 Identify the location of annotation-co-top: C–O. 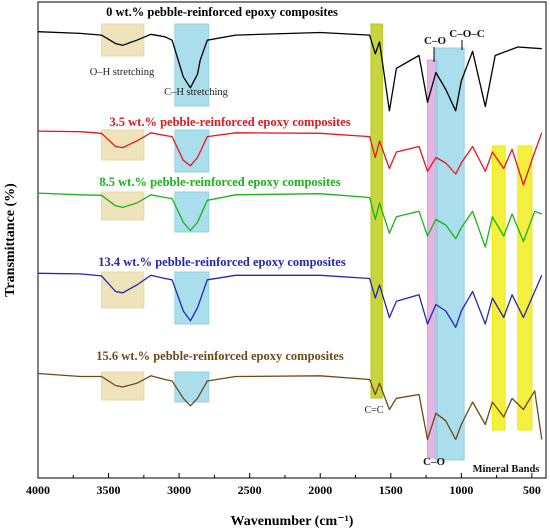
(435, 41).